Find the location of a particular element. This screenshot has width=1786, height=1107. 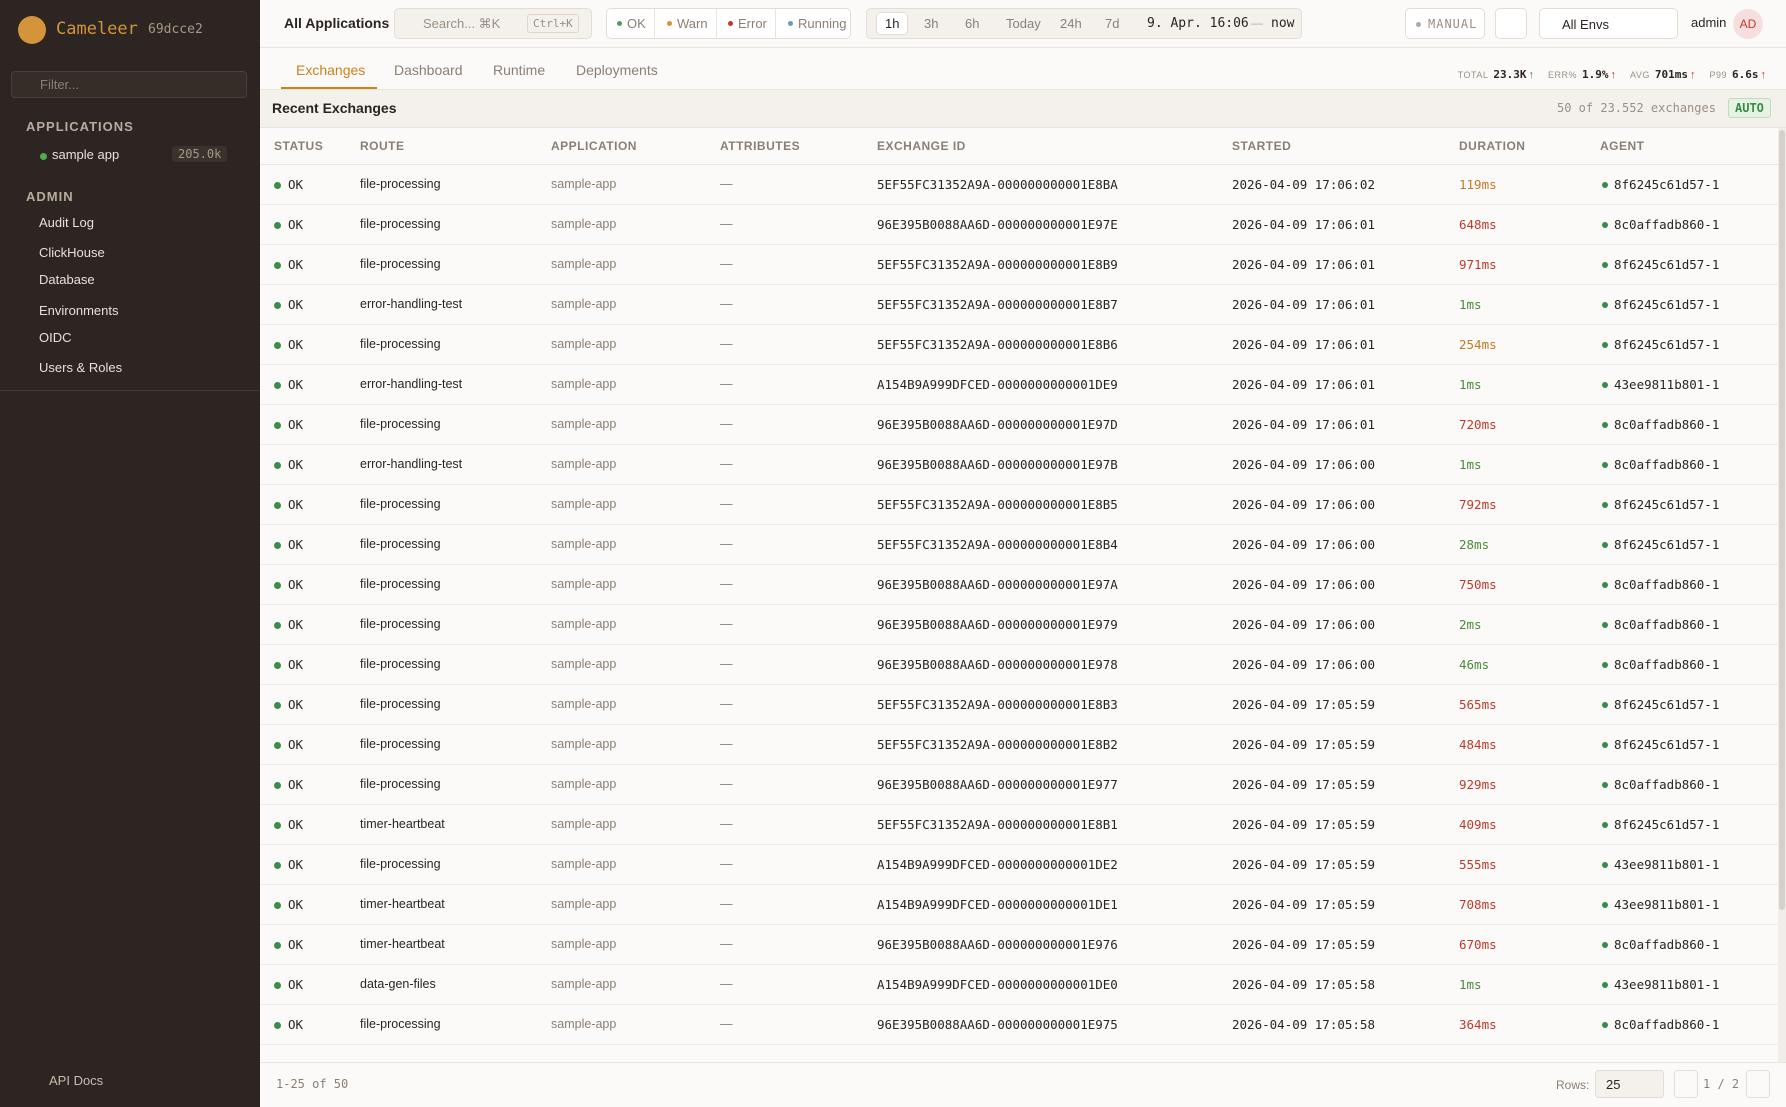

env-select: All Envs is located at coordinates (1608, 23).